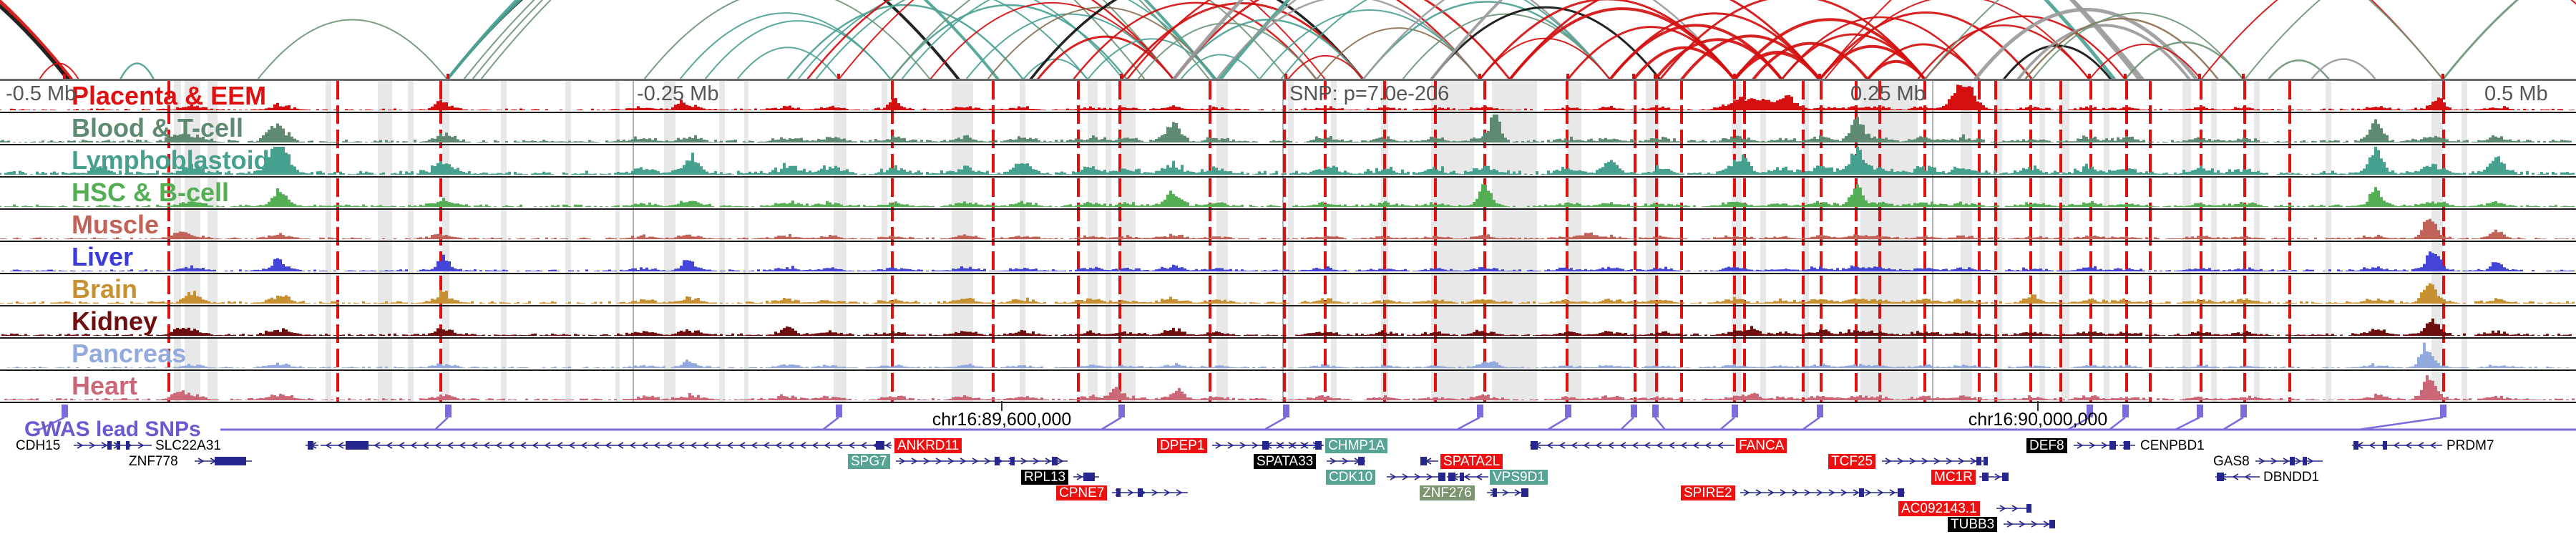 This screenshot has height=537, width=2576. What do you see at coordinates (1288, 226) in the screenshot?
I see `signal-track-row: Muscle` at bounding box center [1288, 226].